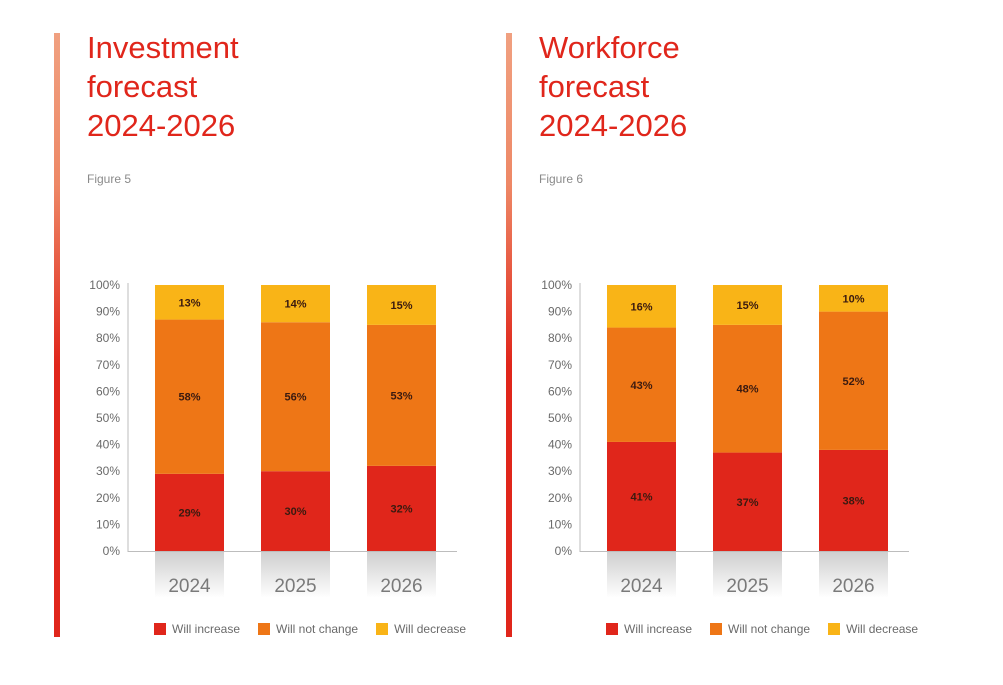 Image resolution: width=1003 pixels, height=685 pixels. Describe the element at coordinates (609, 47) in the screenshot. I see `title-line: Workforce` at that location.